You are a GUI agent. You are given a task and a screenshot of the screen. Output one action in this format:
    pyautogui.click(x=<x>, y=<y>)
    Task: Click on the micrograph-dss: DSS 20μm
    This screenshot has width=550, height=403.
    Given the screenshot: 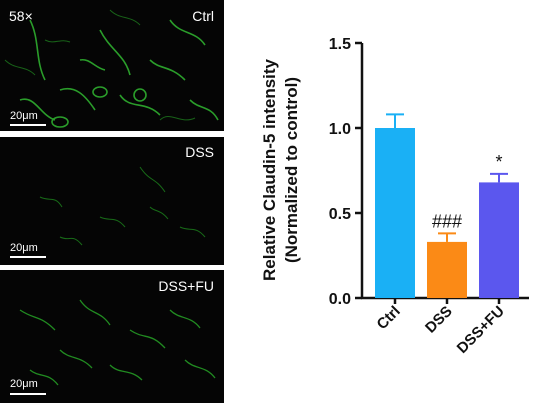 What is the action you would take?
    pyautogui.click(x=112, y=201)
    